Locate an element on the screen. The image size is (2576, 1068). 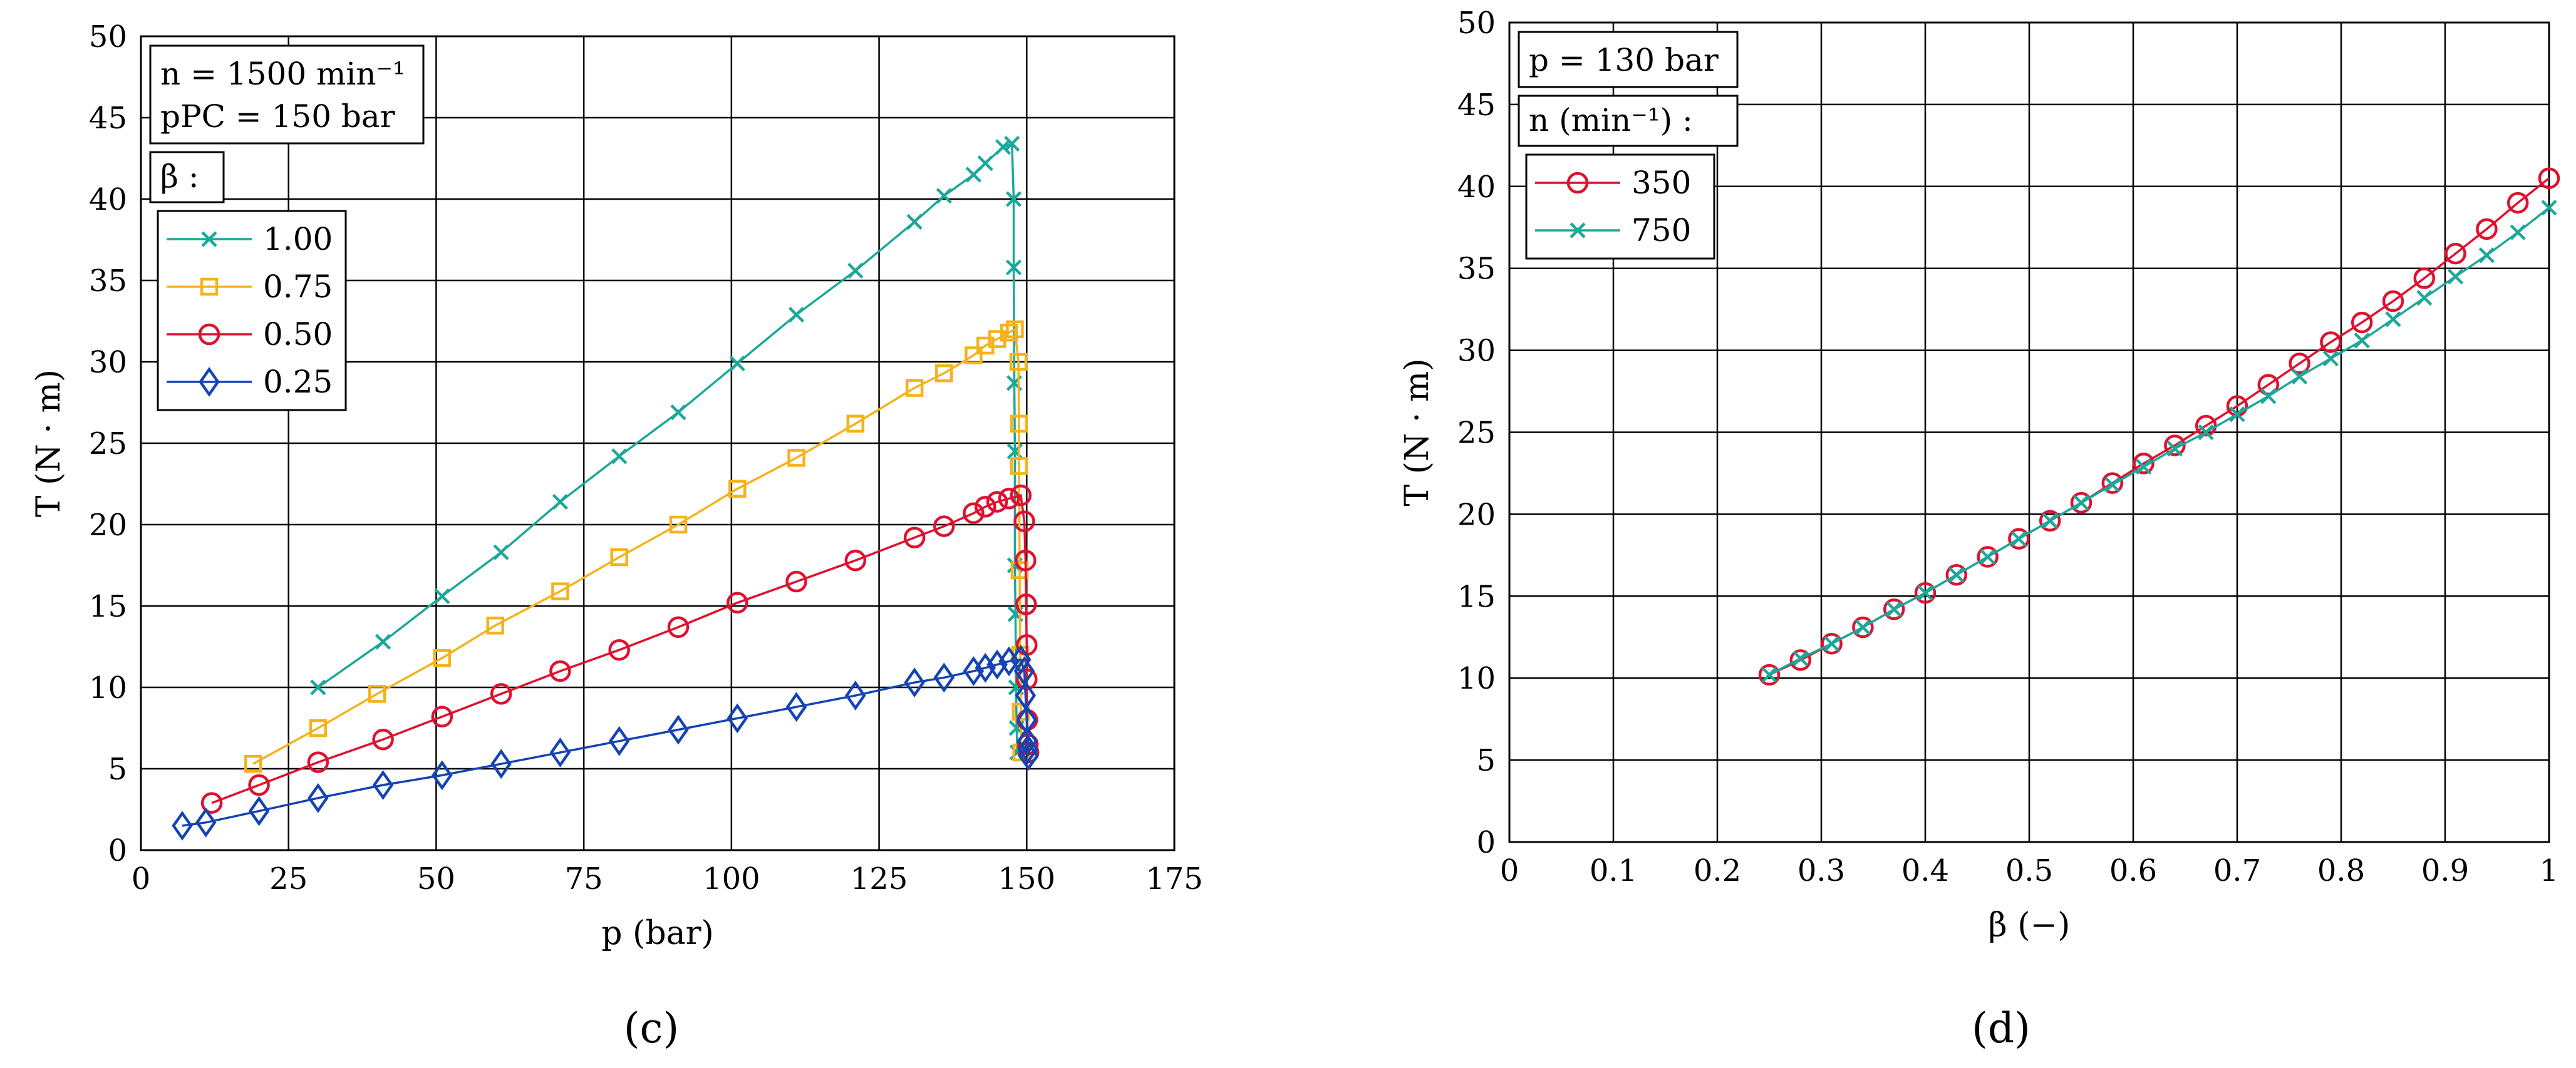
legend-title: n (min⁻¹) : is located at coordinates (1611, 120).